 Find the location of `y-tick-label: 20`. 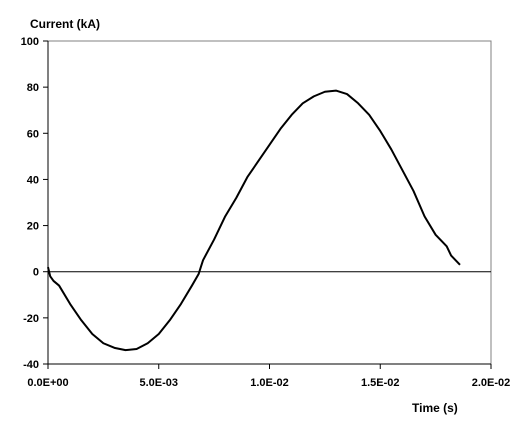

y-tick-label: 20 is located at coordinates (33, 227).